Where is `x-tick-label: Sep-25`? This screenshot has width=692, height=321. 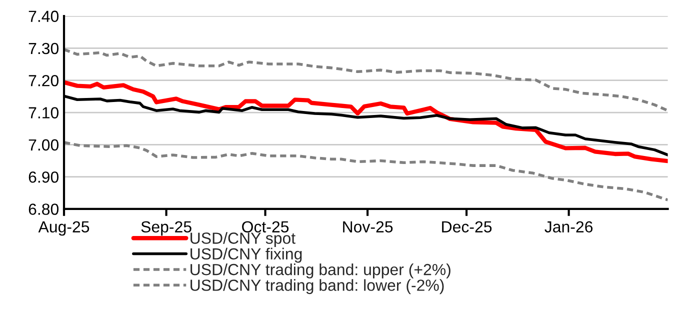
x-tick-label: Sep-25 is located at coordinates (166, 228).